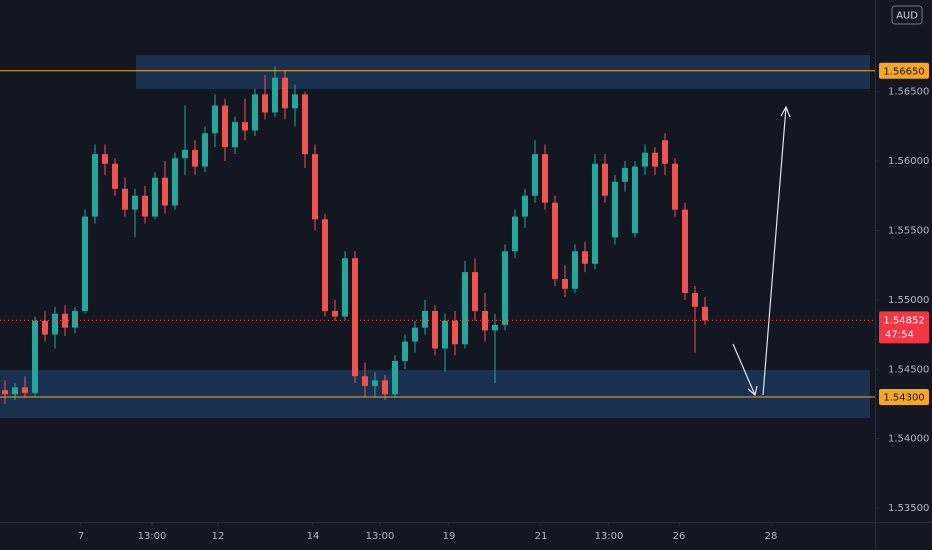  Describe the element at coordinates (449, 536) in the screenshot. I see `x-tick-label: 19` at that location.